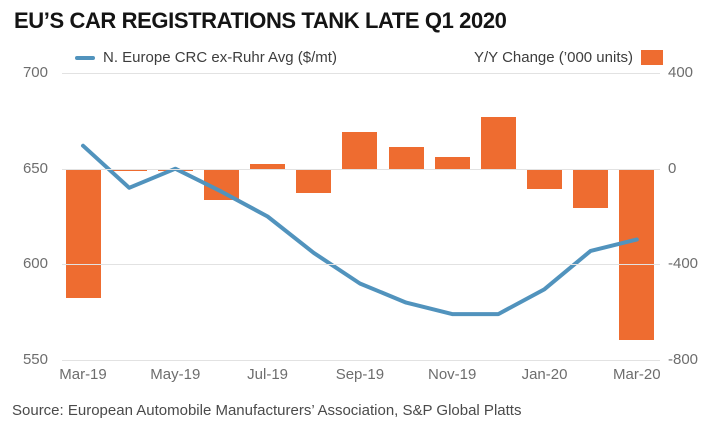  I want to click on x-tick-Jul-19: Jul-19, so click(268, 374).